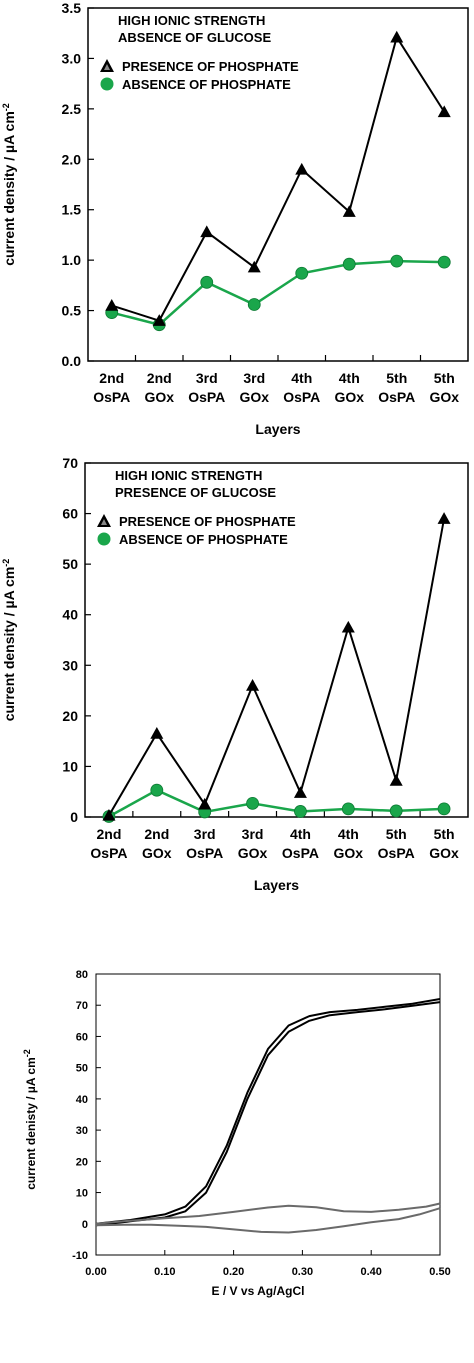  Describe the element at coordinates (188, 475) in the screenshot. I see `annotation: HIGH IONIC STRENGTH` at that location.